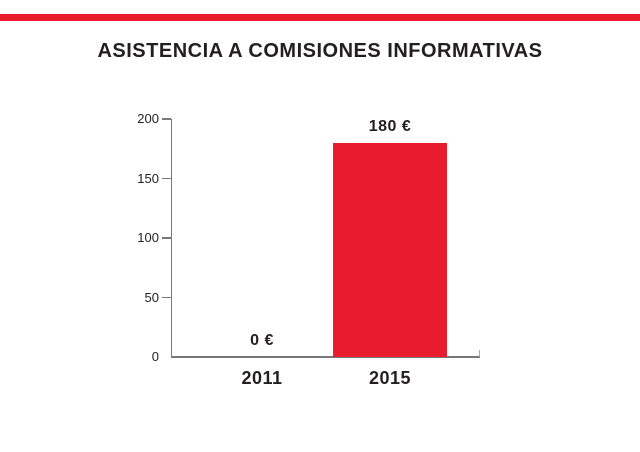  What do you see at coordinates (262, 340) in the screenshot?
I see `bar-value-label: 0 €` at bounding box center [262, 340].